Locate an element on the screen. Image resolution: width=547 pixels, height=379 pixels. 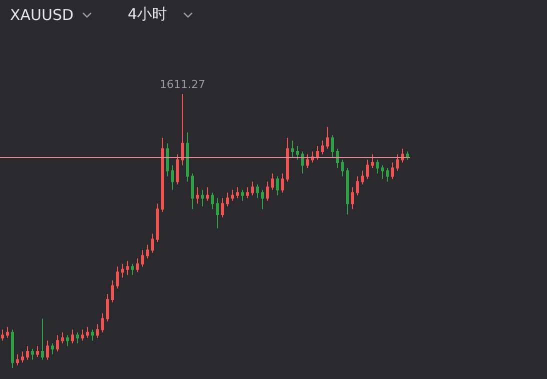
annotation: 1611.27 is located at coordinates (183, 84).